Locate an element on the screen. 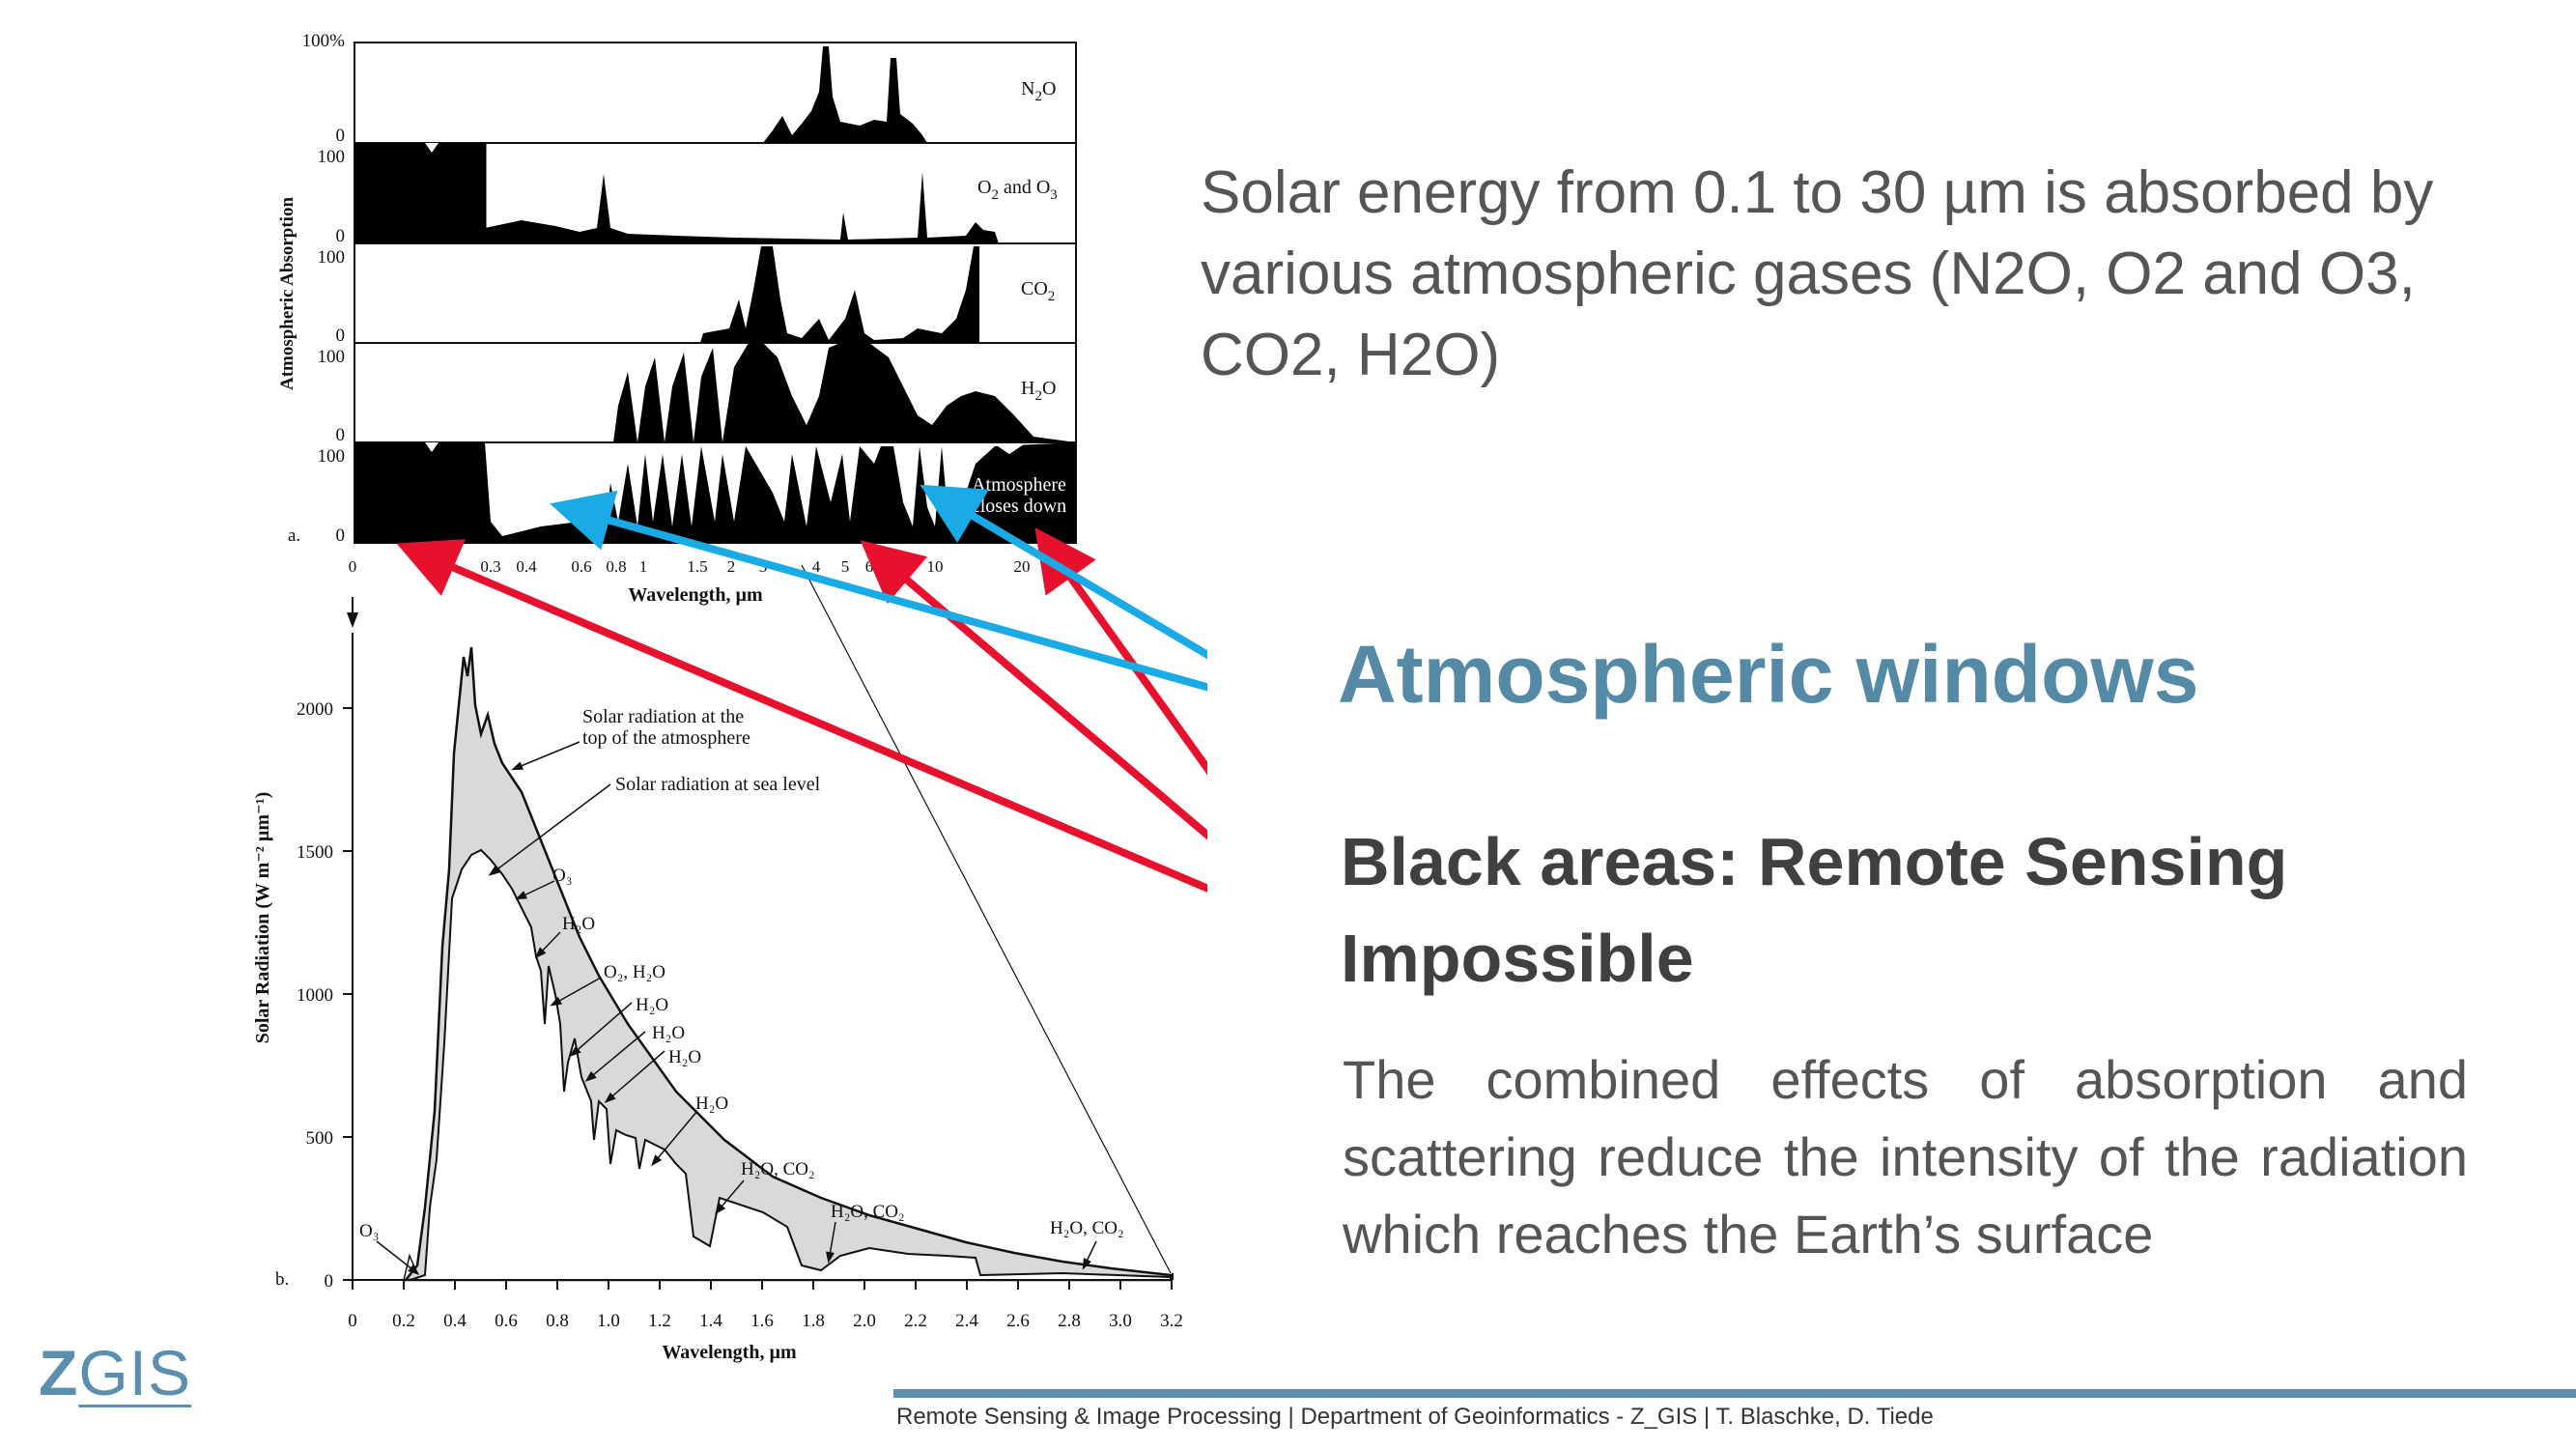 The width and height of the screenshot is (2576, 1449). panel-1-top-label: 100% is located at coordinates (324, 41).